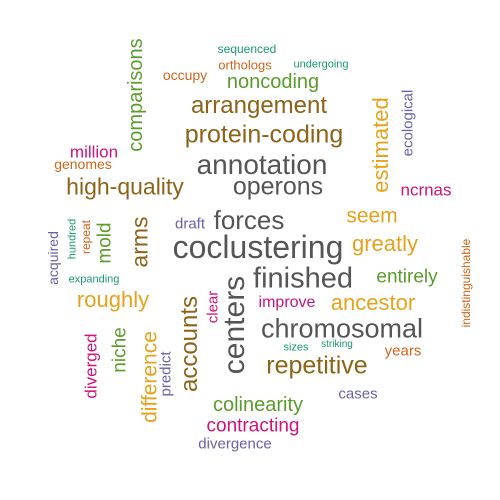  Describe the element at coordinates (287, 302) in the screenshot. I see `word-improve: improve` at that location.